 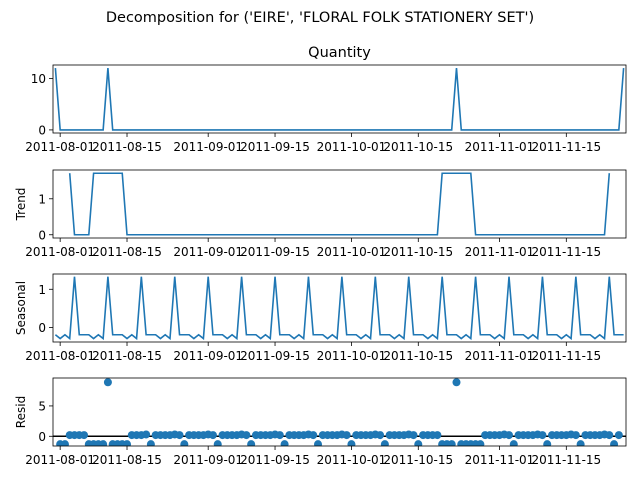 I want to click on y-axis-label: Resid, so click(x=21, y=412).